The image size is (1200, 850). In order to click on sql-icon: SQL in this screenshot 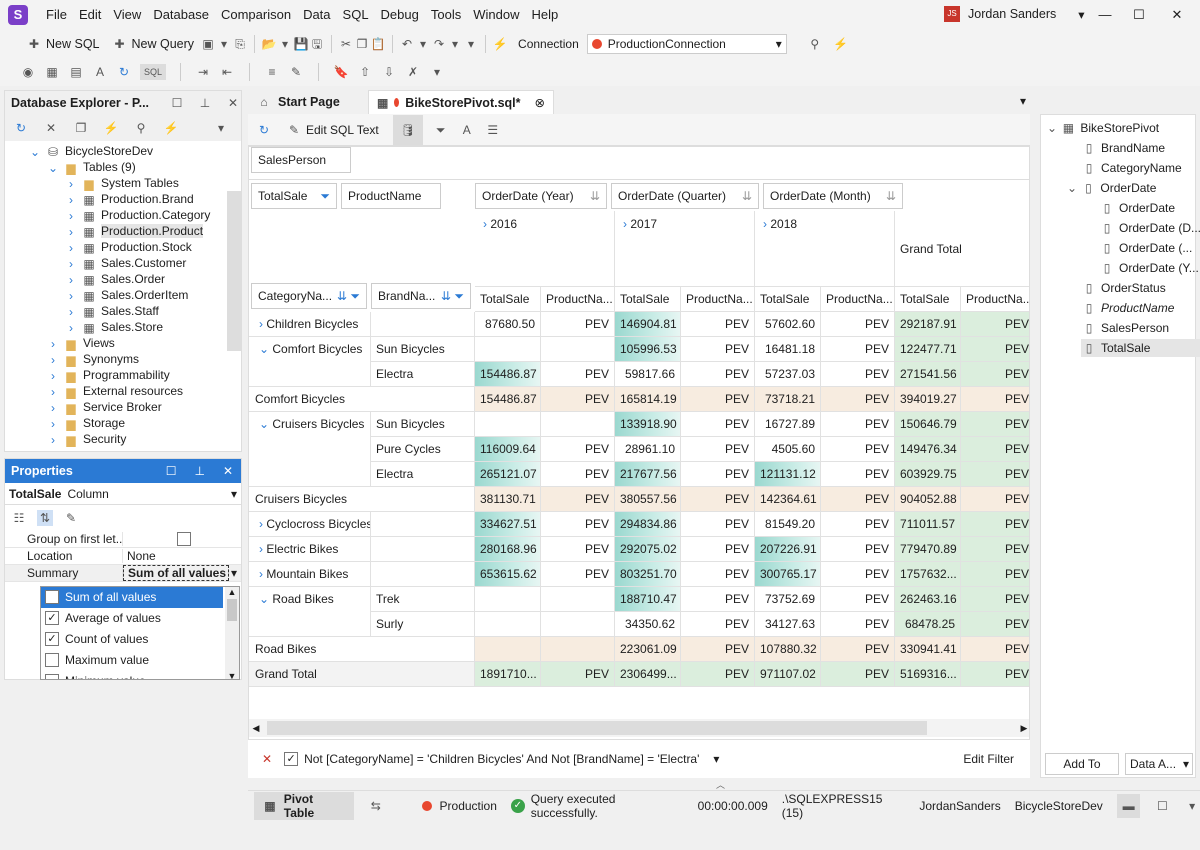, I will do `click(153, 72)`.